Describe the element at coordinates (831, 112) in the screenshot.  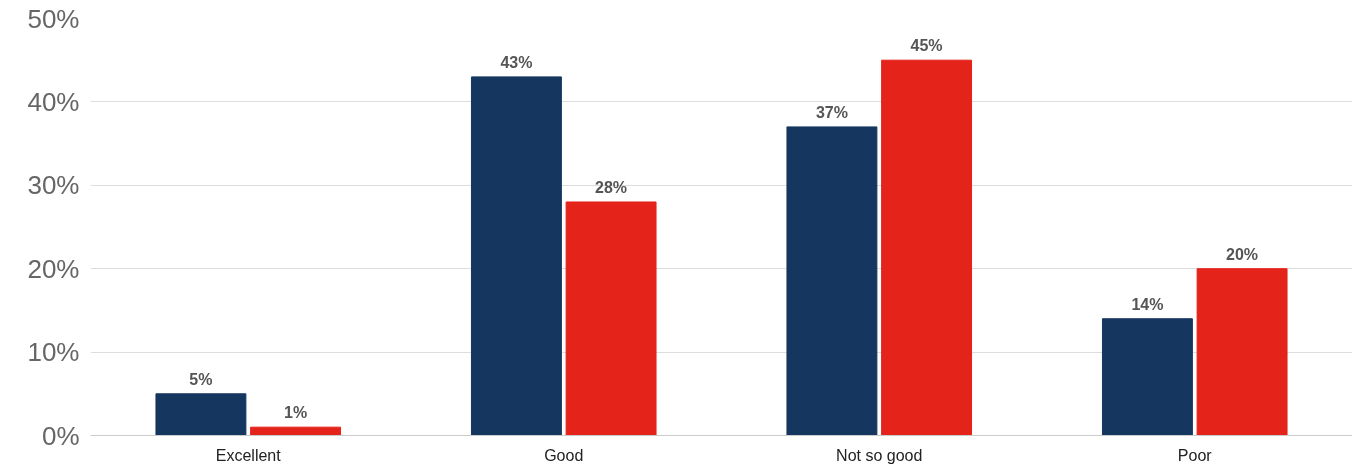
I see `data-label: 37%` at that location.